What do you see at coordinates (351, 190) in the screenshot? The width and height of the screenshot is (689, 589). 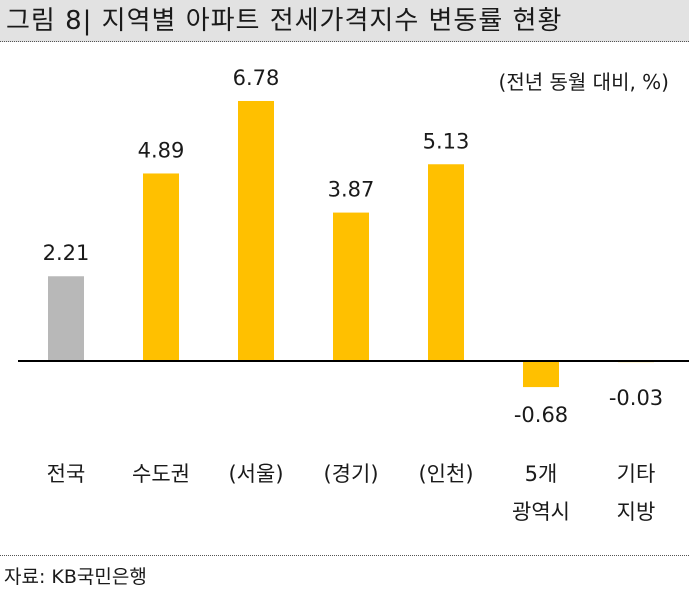 I see `data-label: 3.87` at bounding box center [351, 190].